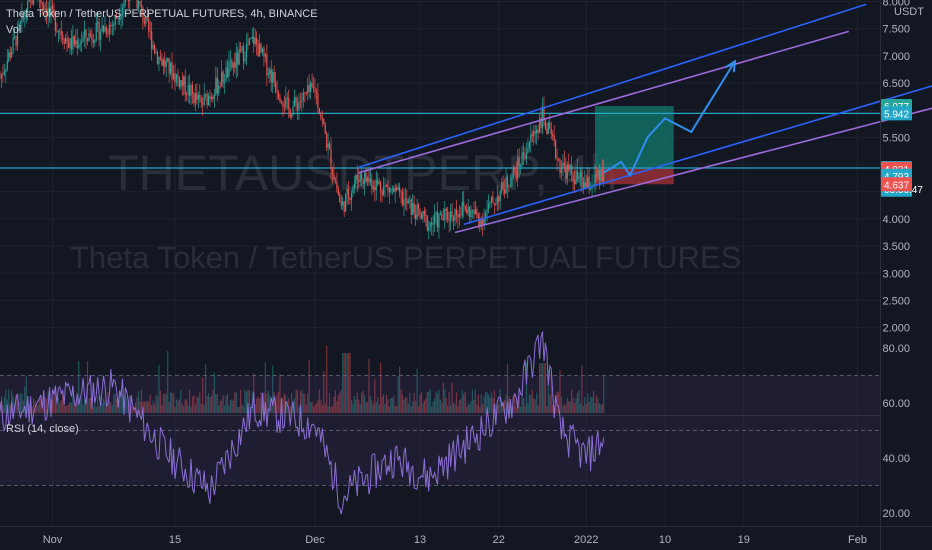 The height and width of the screenshot is (550, 932). I want to click on rsi-scale: 80.00 60.00 40.00 20.00, so click(896, 431).